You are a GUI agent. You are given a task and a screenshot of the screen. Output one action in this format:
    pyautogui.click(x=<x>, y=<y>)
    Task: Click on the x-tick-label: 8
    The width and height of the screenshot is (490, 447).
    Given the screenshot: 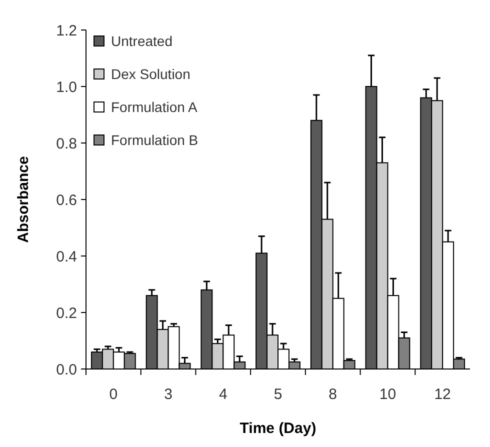 What is the action you would take?
    pyautogui.click(x=333, y=394)
    